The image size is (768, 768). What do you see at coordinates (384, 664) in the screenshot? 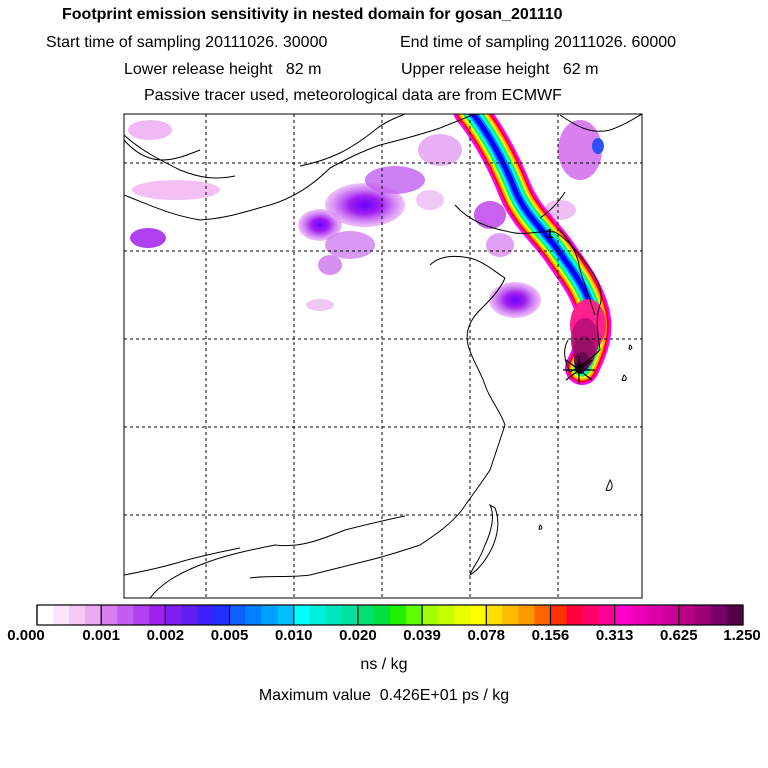
I see `scale-unit: ns / kg` at bounding box center [384, 664].